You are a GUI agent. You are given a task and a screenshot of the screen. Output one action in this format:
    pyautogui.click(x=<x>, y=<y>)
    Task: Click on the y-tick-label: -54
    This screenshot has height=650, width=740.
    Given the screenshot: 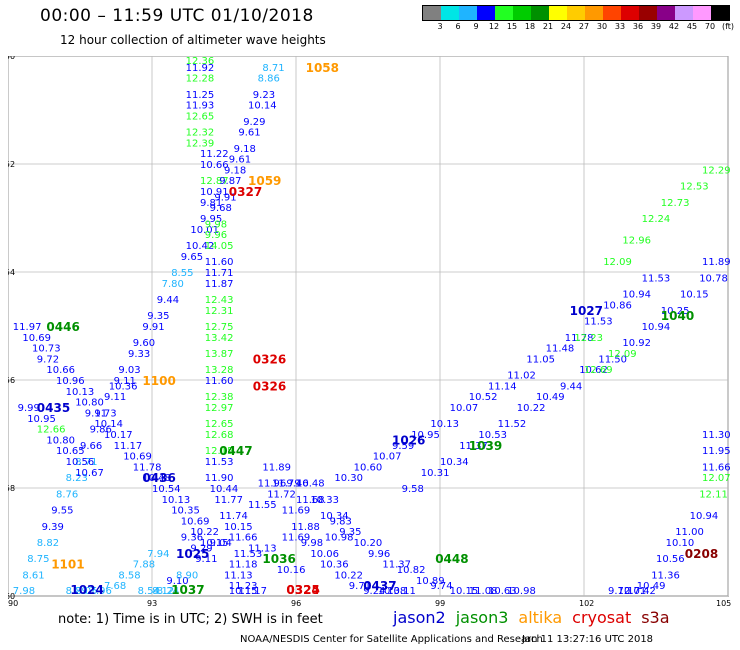 What is the action you would take?
    pyautogui.click(x=11, y=272)
    